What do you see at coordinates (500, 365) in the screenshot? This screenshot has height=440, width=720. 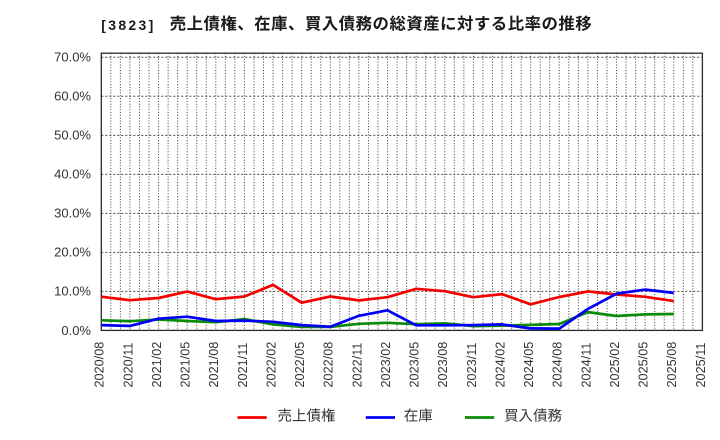 I see `svg-text: 2024/02` at bounding box center [500, 365].